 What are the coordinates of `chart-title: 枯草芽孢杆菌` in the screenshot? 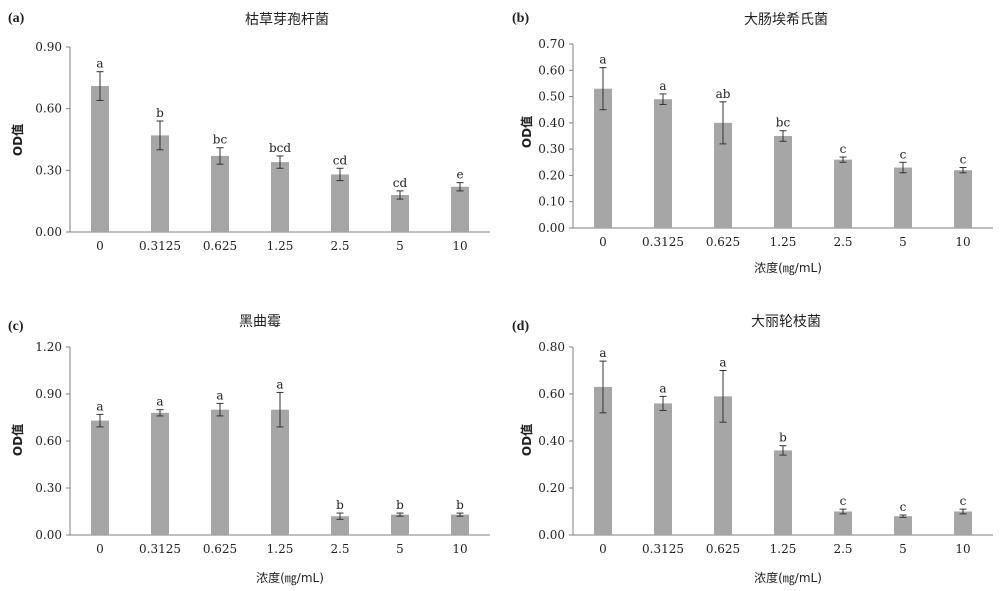 It's located at (287, 20).